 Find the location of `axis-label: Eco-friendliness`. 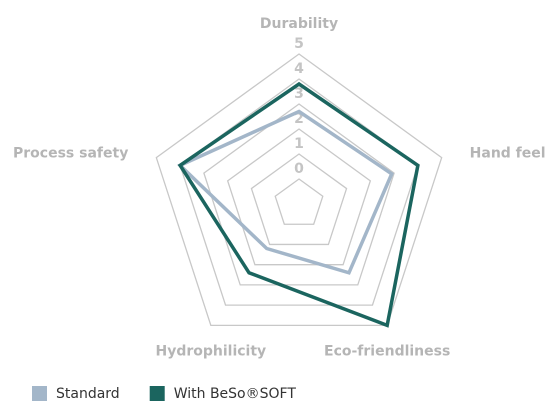

axis-label: Eco-friendliness is located at coordinates (387, 351).